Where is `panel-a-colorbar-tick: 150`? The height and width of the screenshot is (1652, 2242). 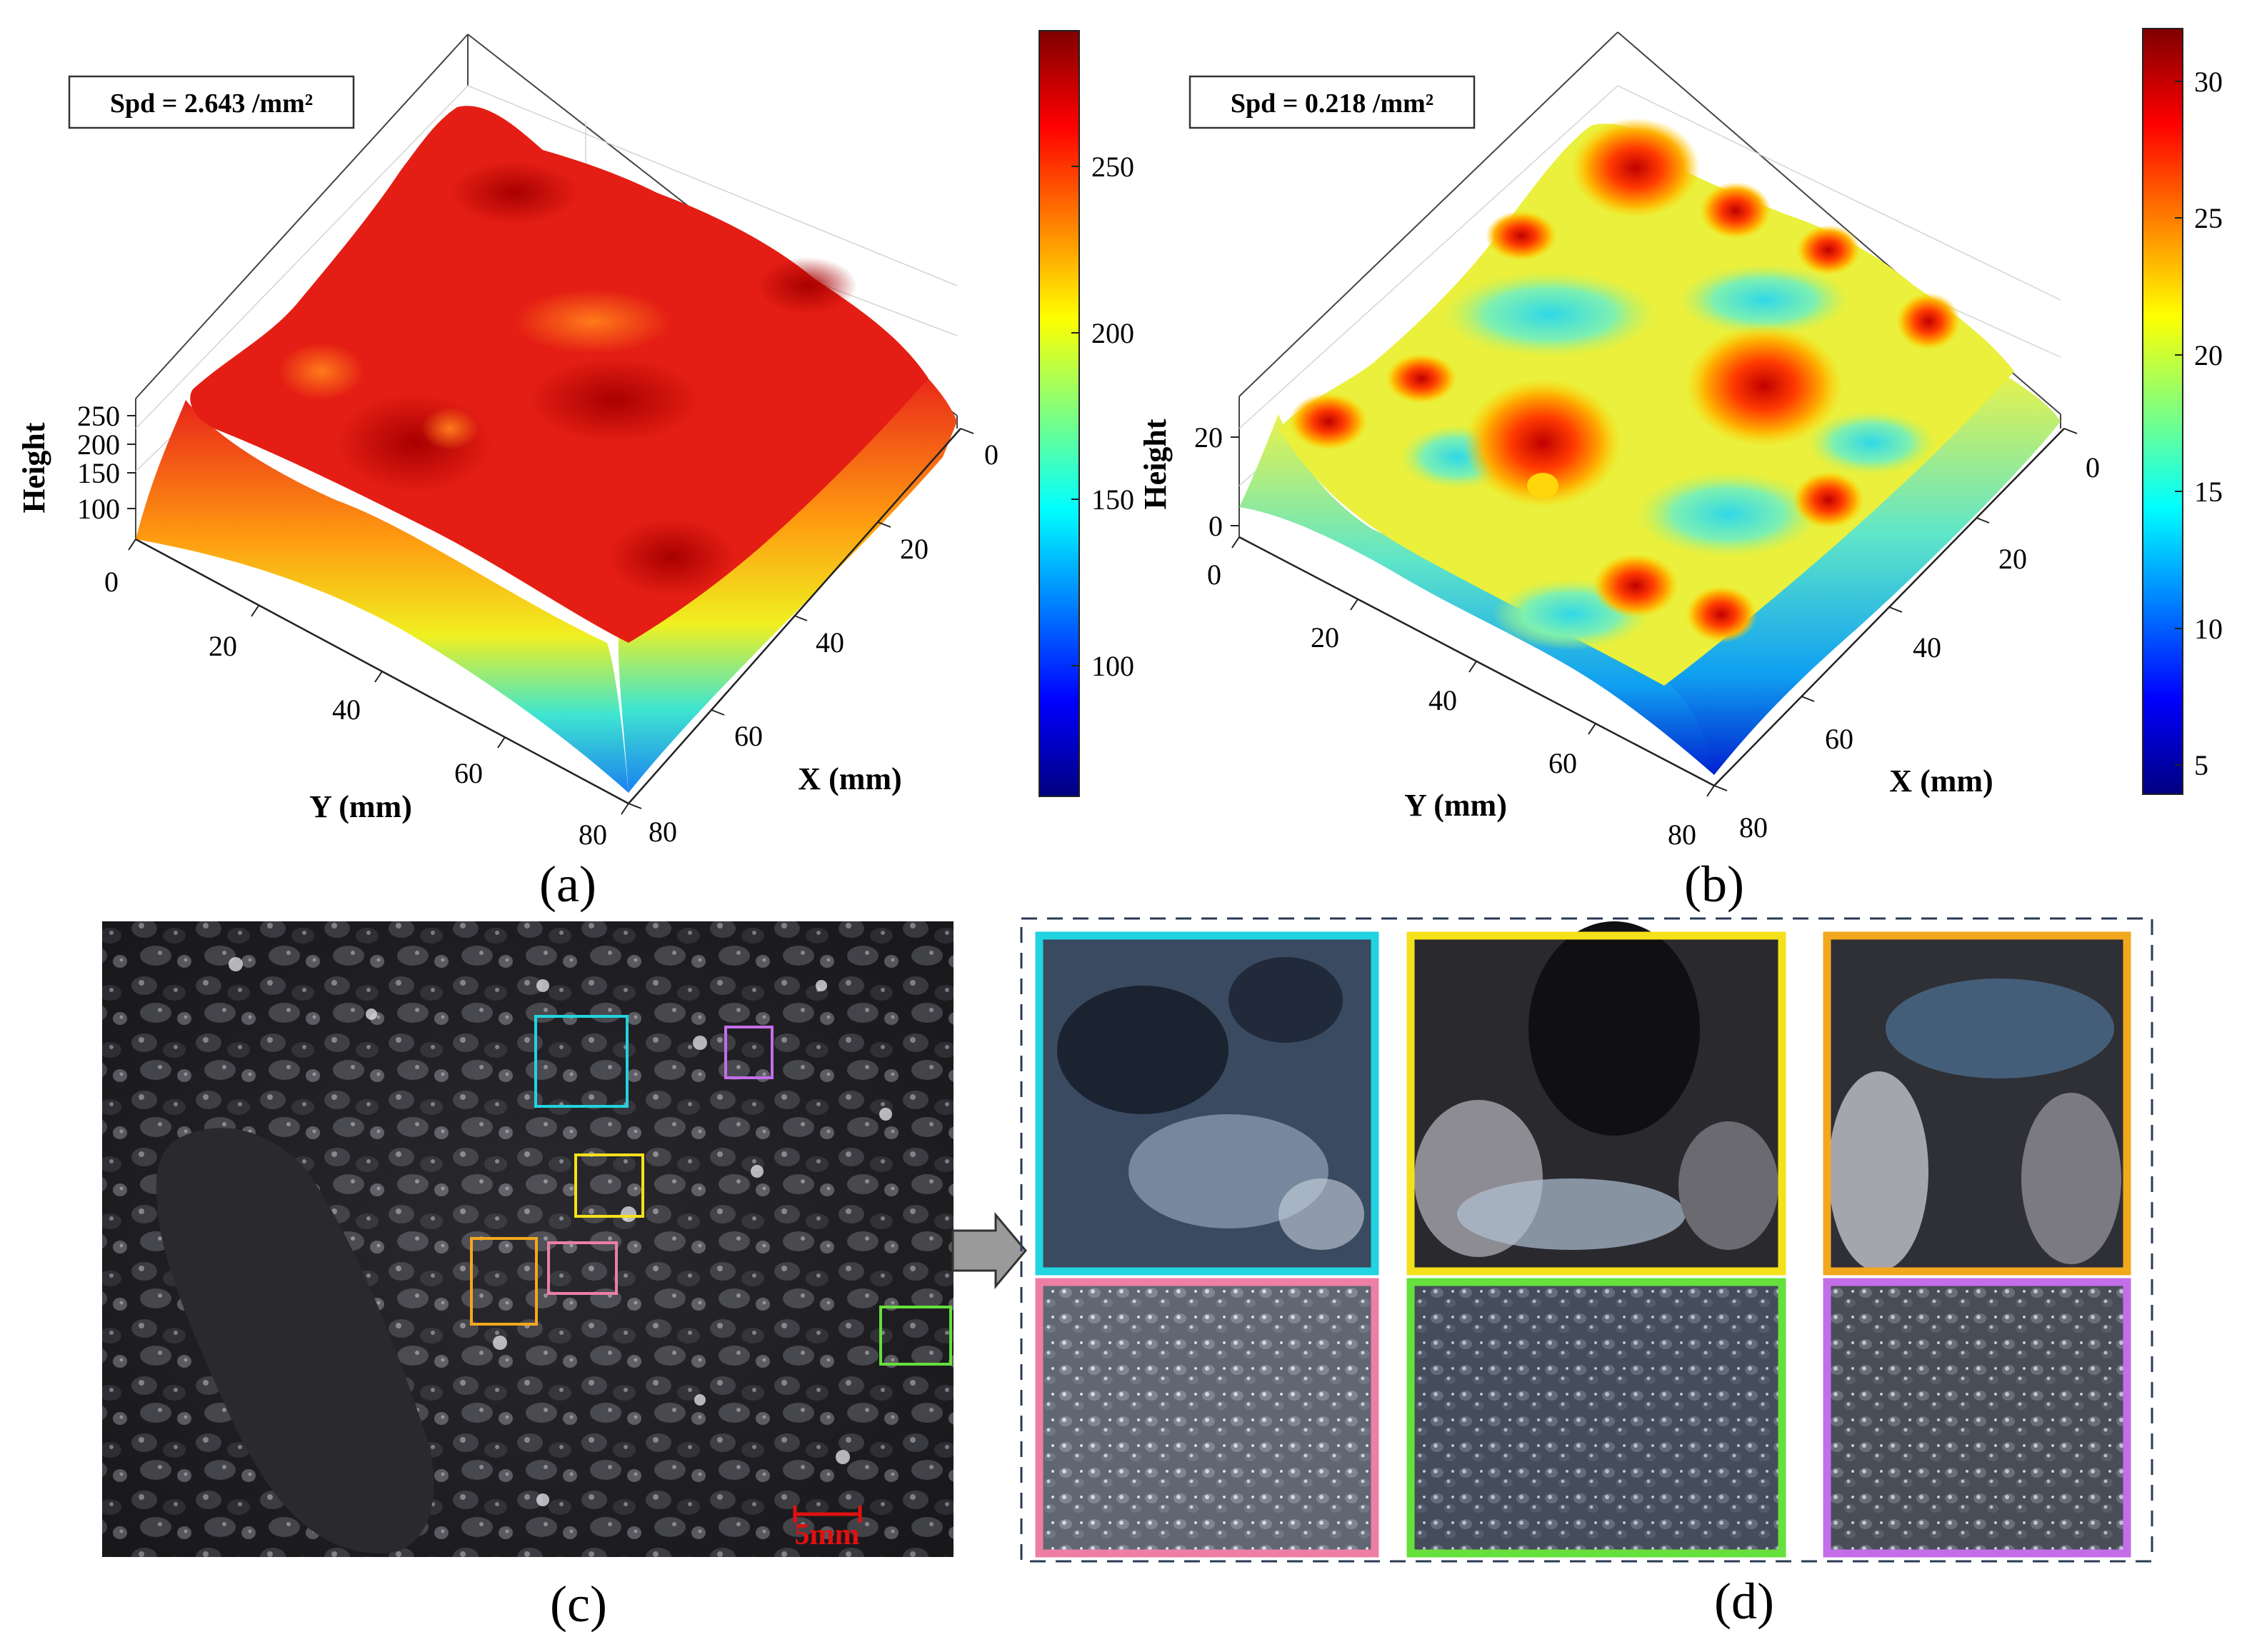 panel-a-colorbar-tick: 150 is located at coordinates (1112, 500).